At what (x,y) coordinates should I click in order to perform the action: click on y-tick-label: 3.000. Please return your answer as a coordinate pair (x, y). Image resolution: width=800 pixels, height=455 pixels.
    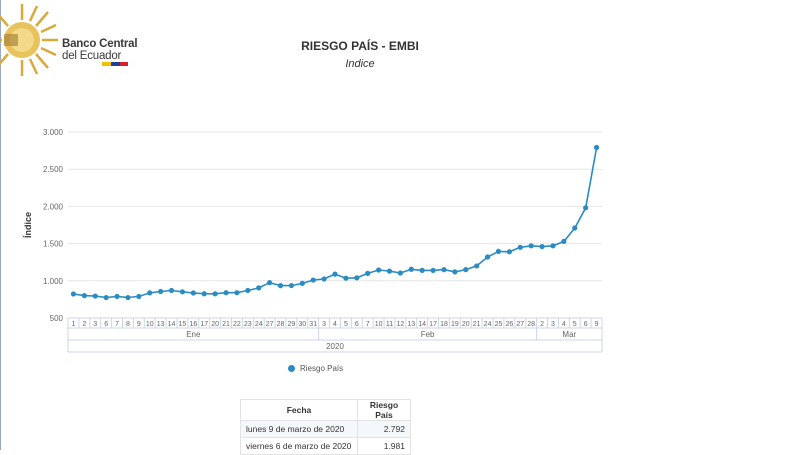
    Looking at the image, I should click on (53, 132).